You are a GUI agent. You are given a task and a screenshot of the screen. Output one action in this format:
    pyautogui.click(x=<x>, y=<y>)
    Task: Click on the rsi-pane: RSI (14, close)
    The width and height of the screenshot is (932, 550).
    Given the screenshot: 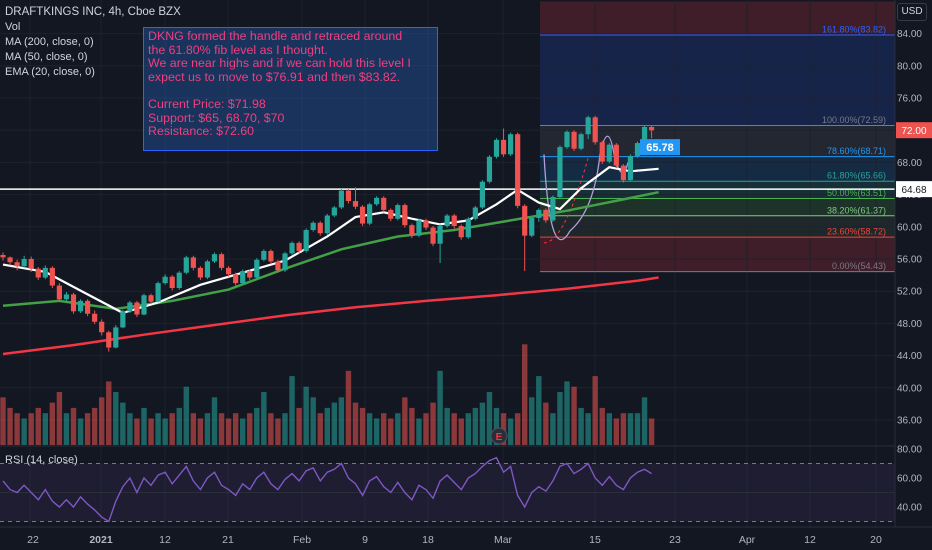 What is the action you would take?
    pyautogui.click(x=447, y=488)
    